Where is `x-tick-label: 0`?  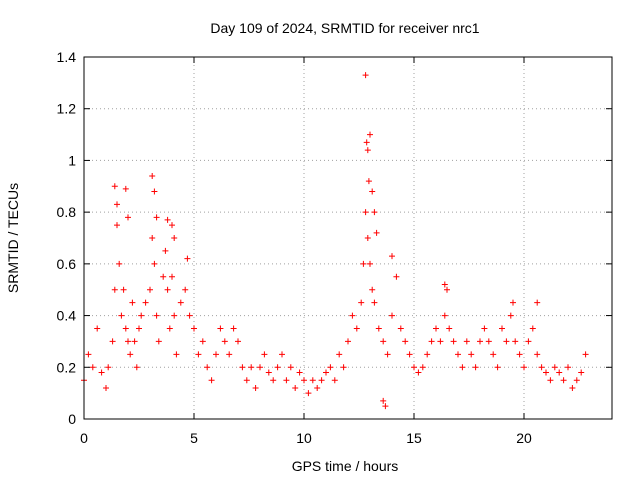 x-tick-label: 0 is located at coordinates (84, 438).